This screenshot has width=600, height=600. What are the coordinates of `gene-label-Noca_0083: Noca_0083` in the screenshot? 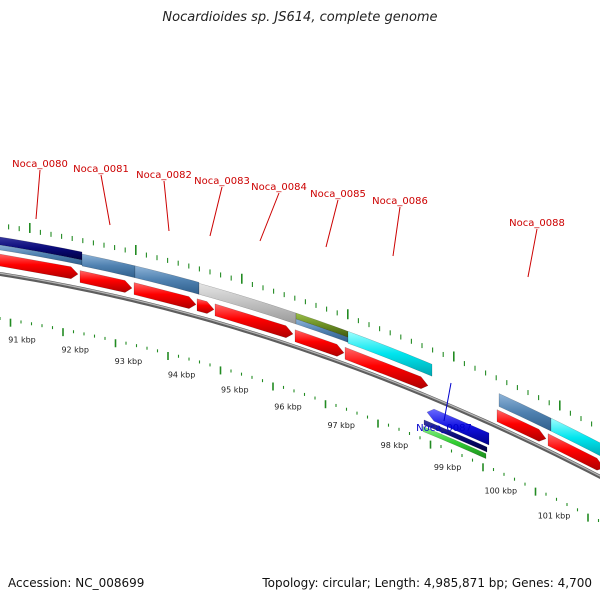 It's located at (222, 181).